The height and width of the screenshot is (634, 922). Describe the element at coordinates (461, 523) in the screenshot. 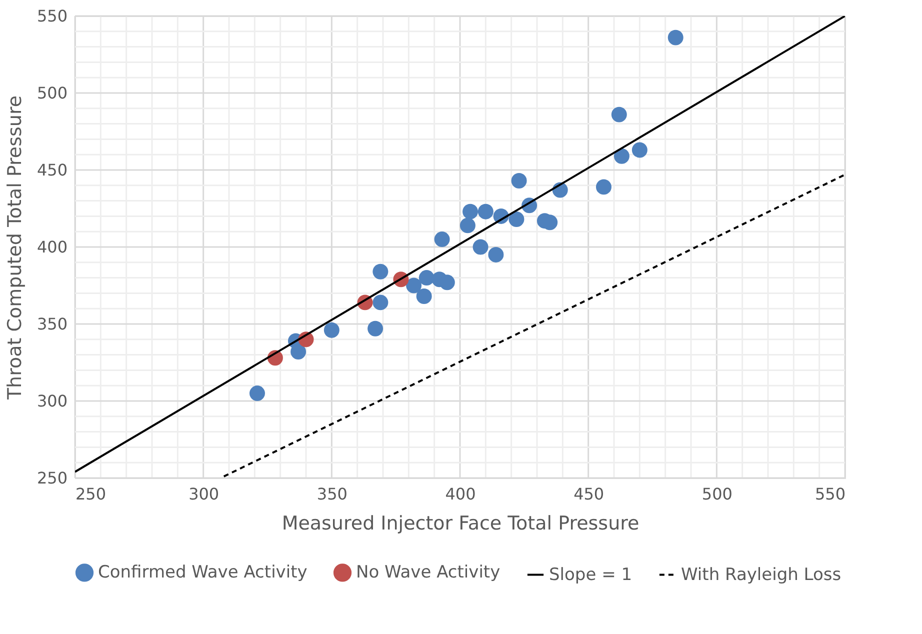

I see `x-axis-title: Measured Injector Face Total Pressure` at that location.